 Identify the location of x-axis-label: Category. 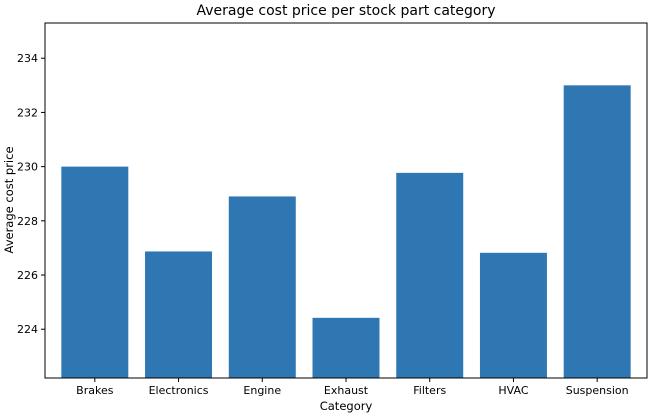
(346, 406).